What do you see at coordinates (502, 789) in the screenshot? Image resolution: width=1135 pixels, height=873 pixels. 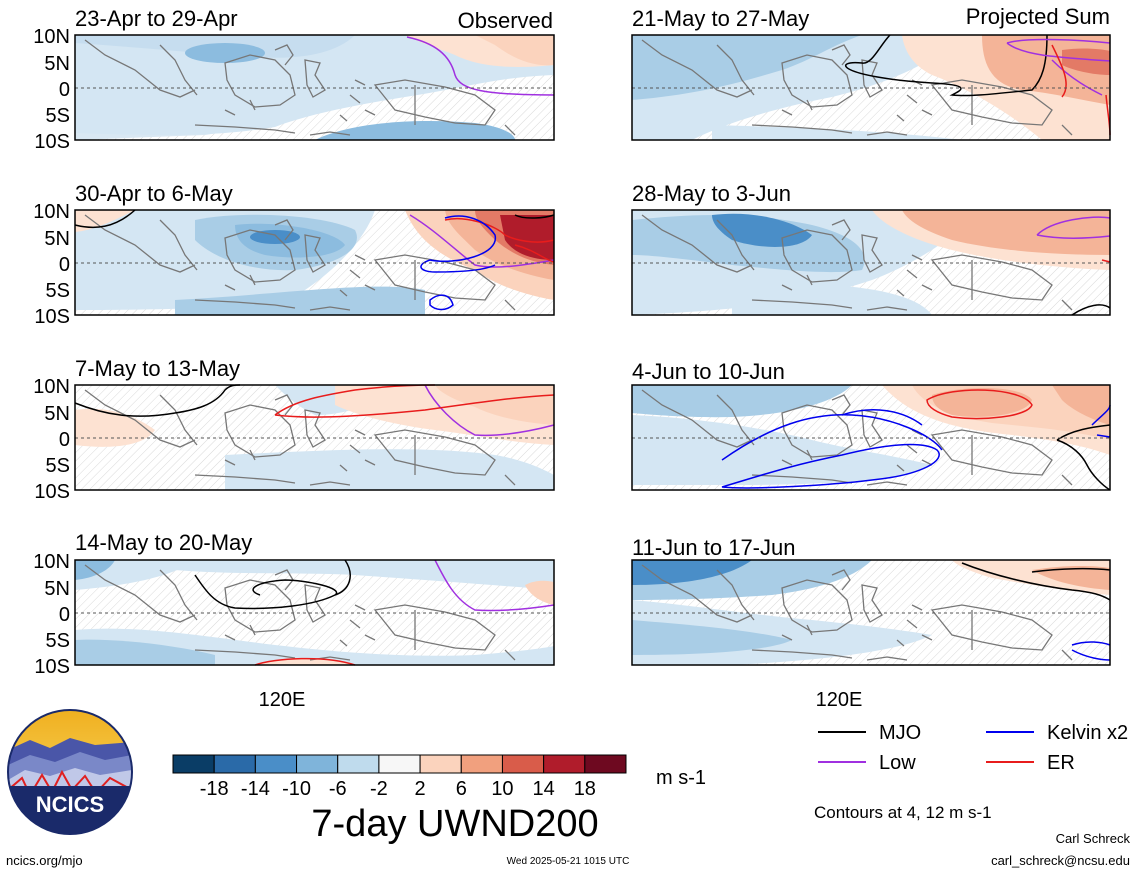 I see `colorbar-tick: 10` at bounding box center [502, 789].